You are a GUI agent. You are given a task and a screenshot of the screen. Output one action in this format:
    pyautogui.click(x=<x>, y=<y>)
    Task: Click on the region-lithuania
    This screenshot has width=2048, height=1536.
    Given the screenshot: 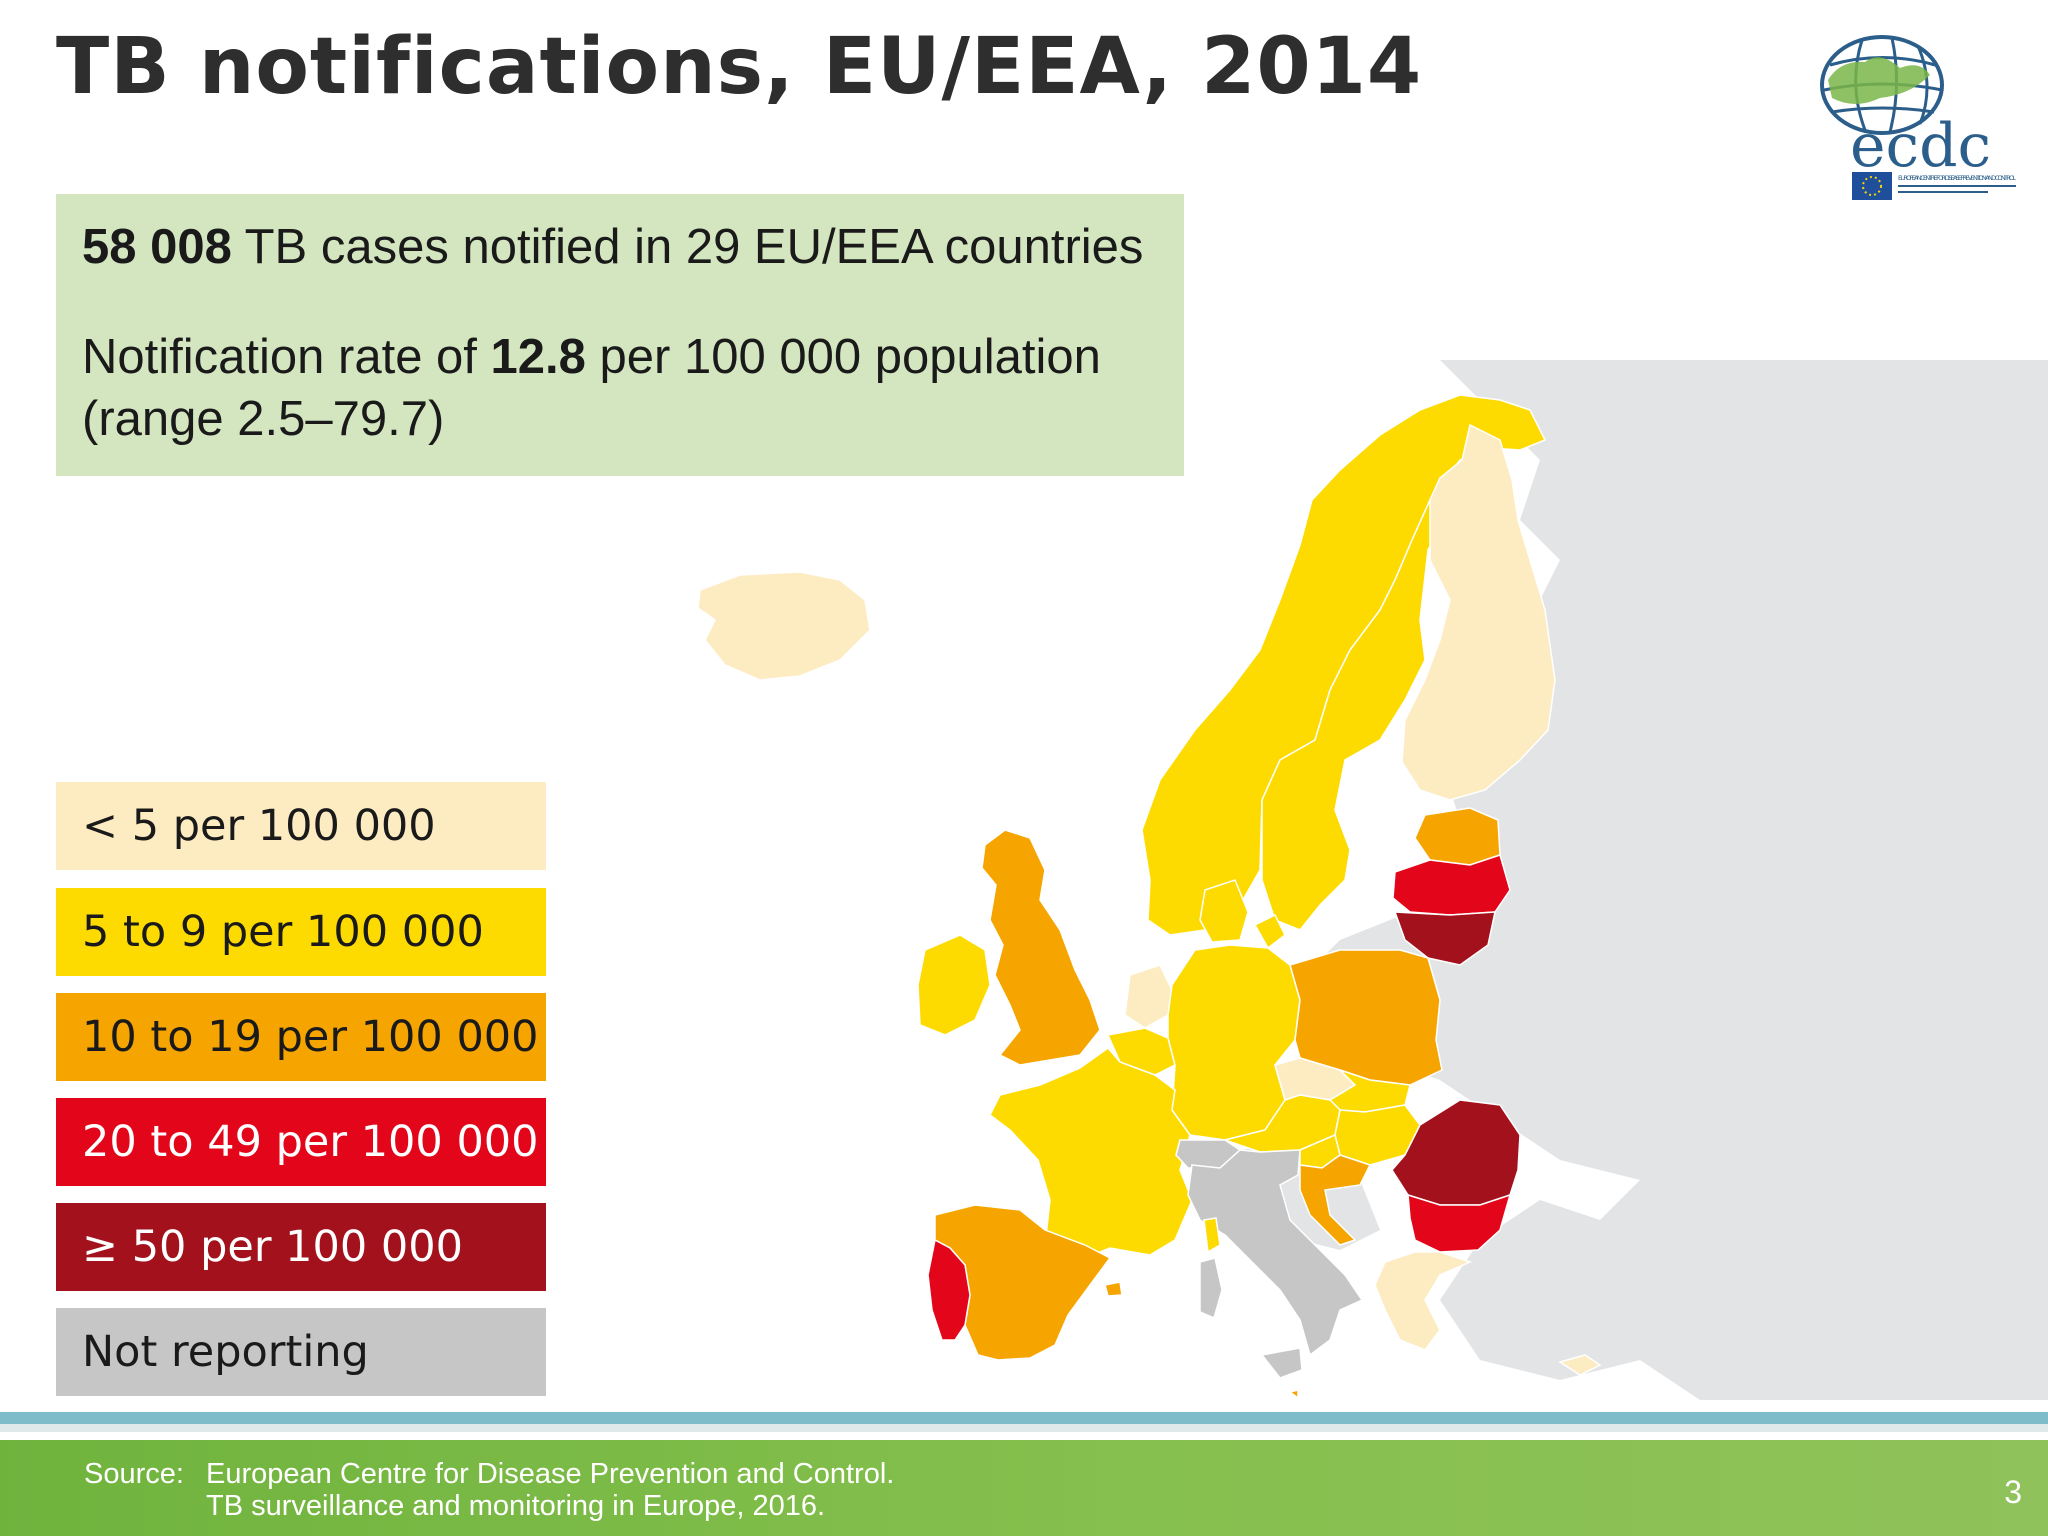 What is the action you would take?
    pyautogui.click(x=1444, y=938)
    